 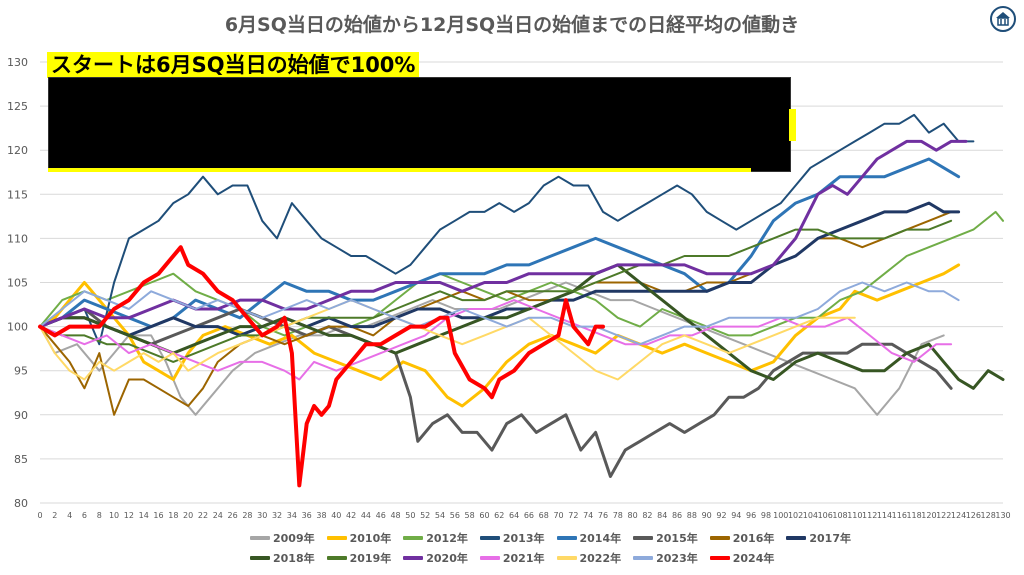 What do you see at coordinates (618, 515) in the screenshot?
I see `x-tick-label: 78` at bounding box center [618, 515].